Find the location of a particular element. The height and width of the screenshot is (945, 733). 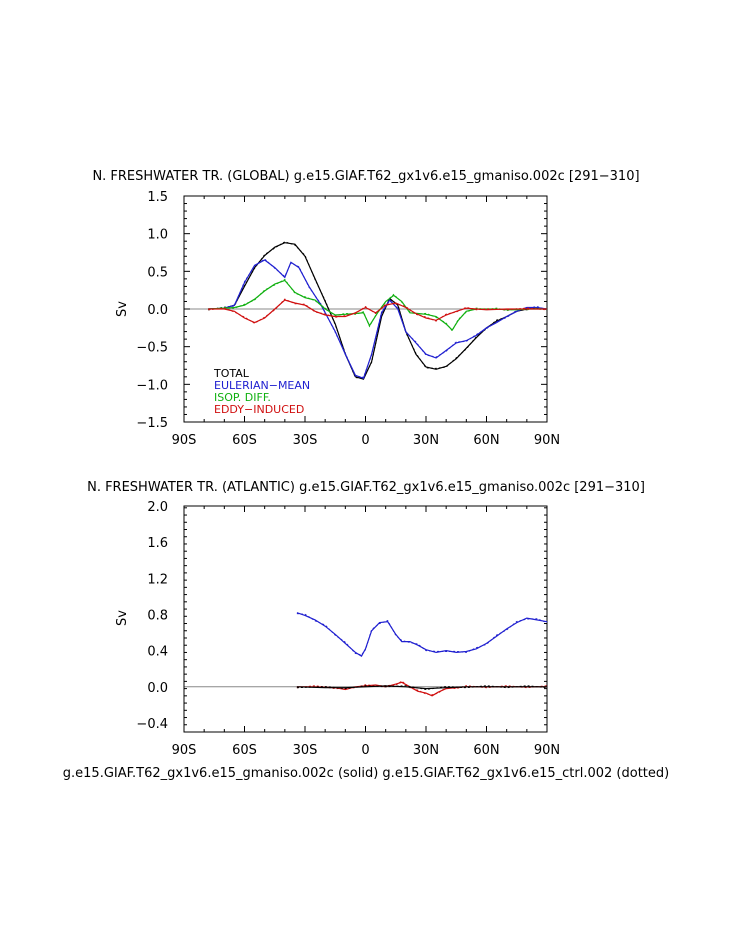

atlantic-ylabel: Sv is located at coordinates (122, 618).